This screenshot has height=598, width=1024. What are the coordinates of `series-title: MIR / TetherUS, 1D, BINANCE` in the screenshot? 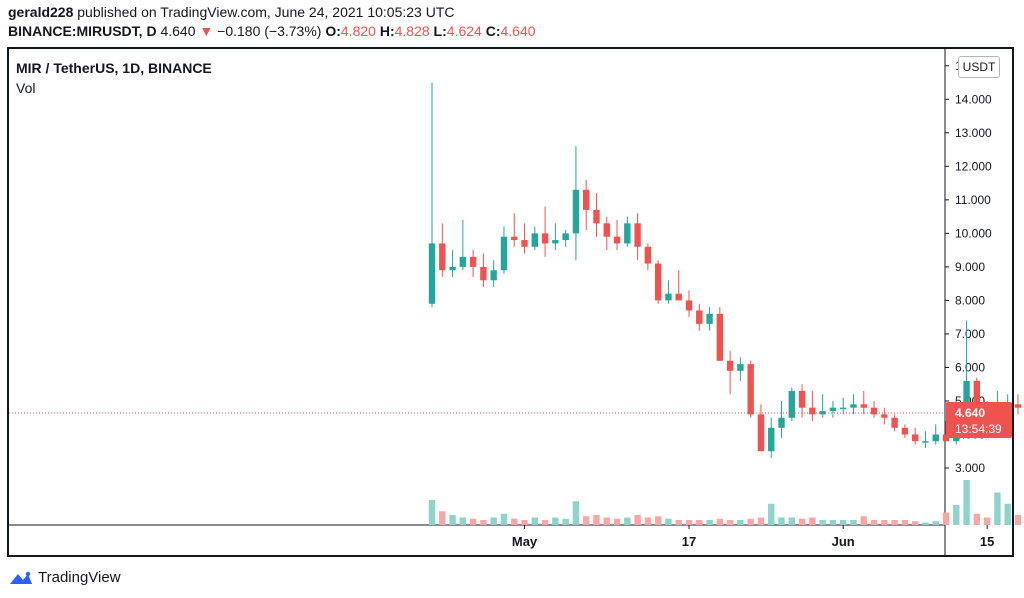 It's located at (114, 68).